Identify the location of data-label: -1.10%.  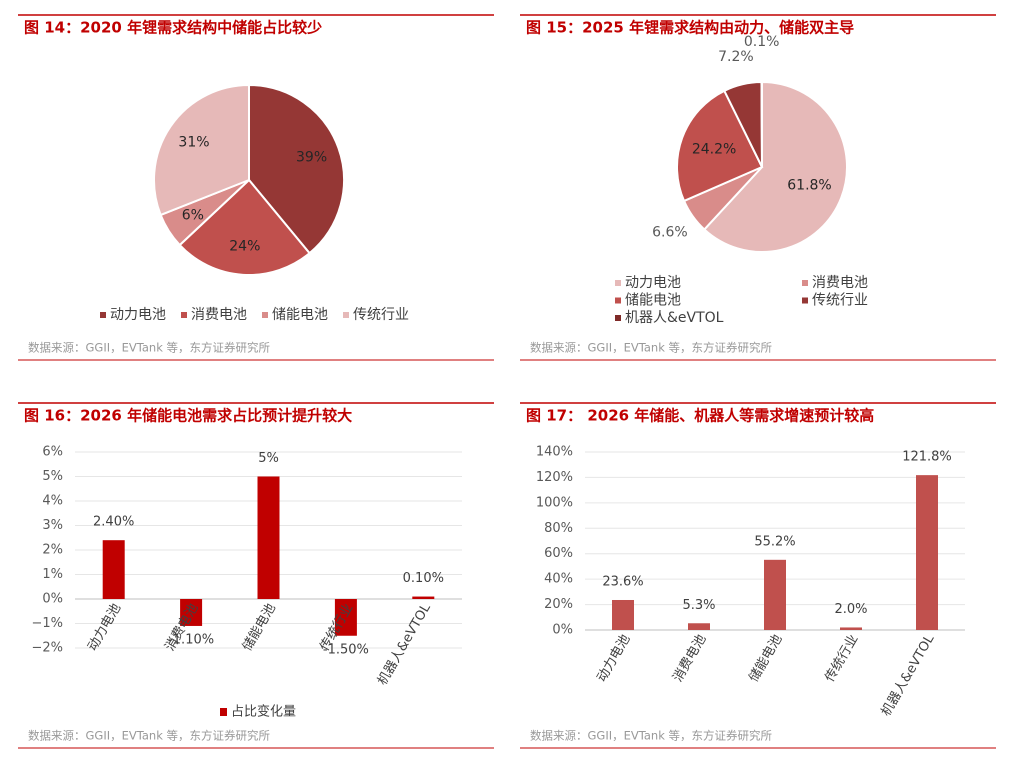
(191, 639).